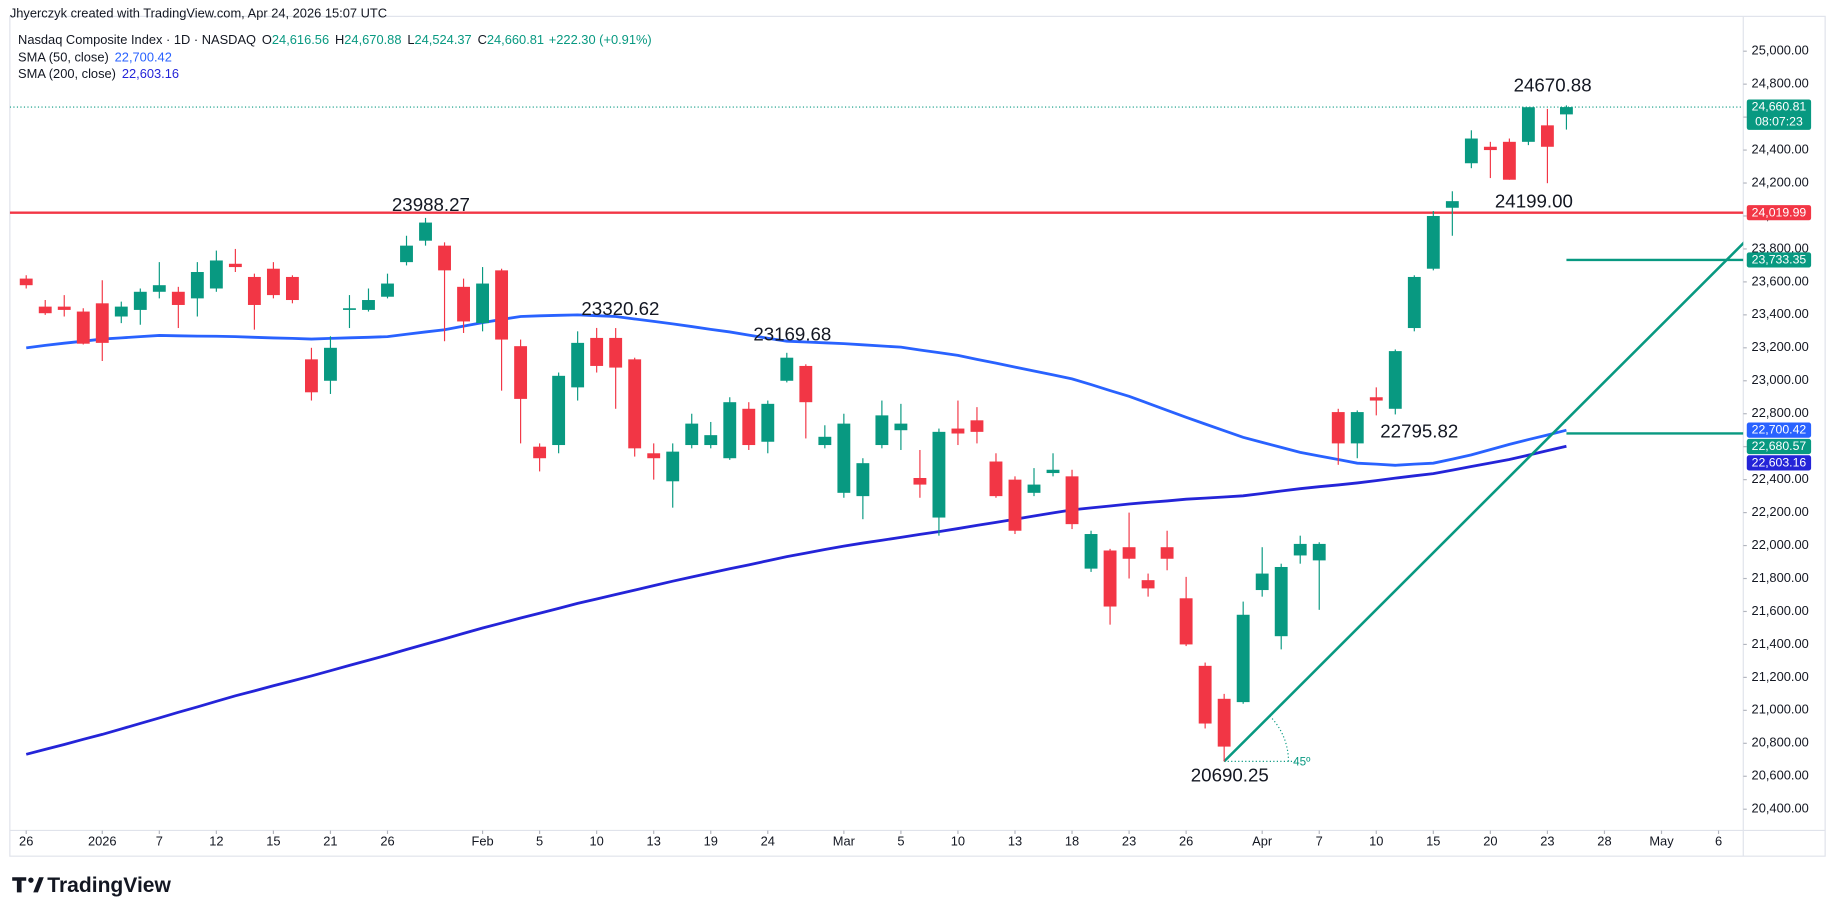 Image resolution: width=1835 pixels, height=917 pixels. Describe the element at coordinates (1319, 841) in the screenshot. I see `x-tick-label: 7` at that location.